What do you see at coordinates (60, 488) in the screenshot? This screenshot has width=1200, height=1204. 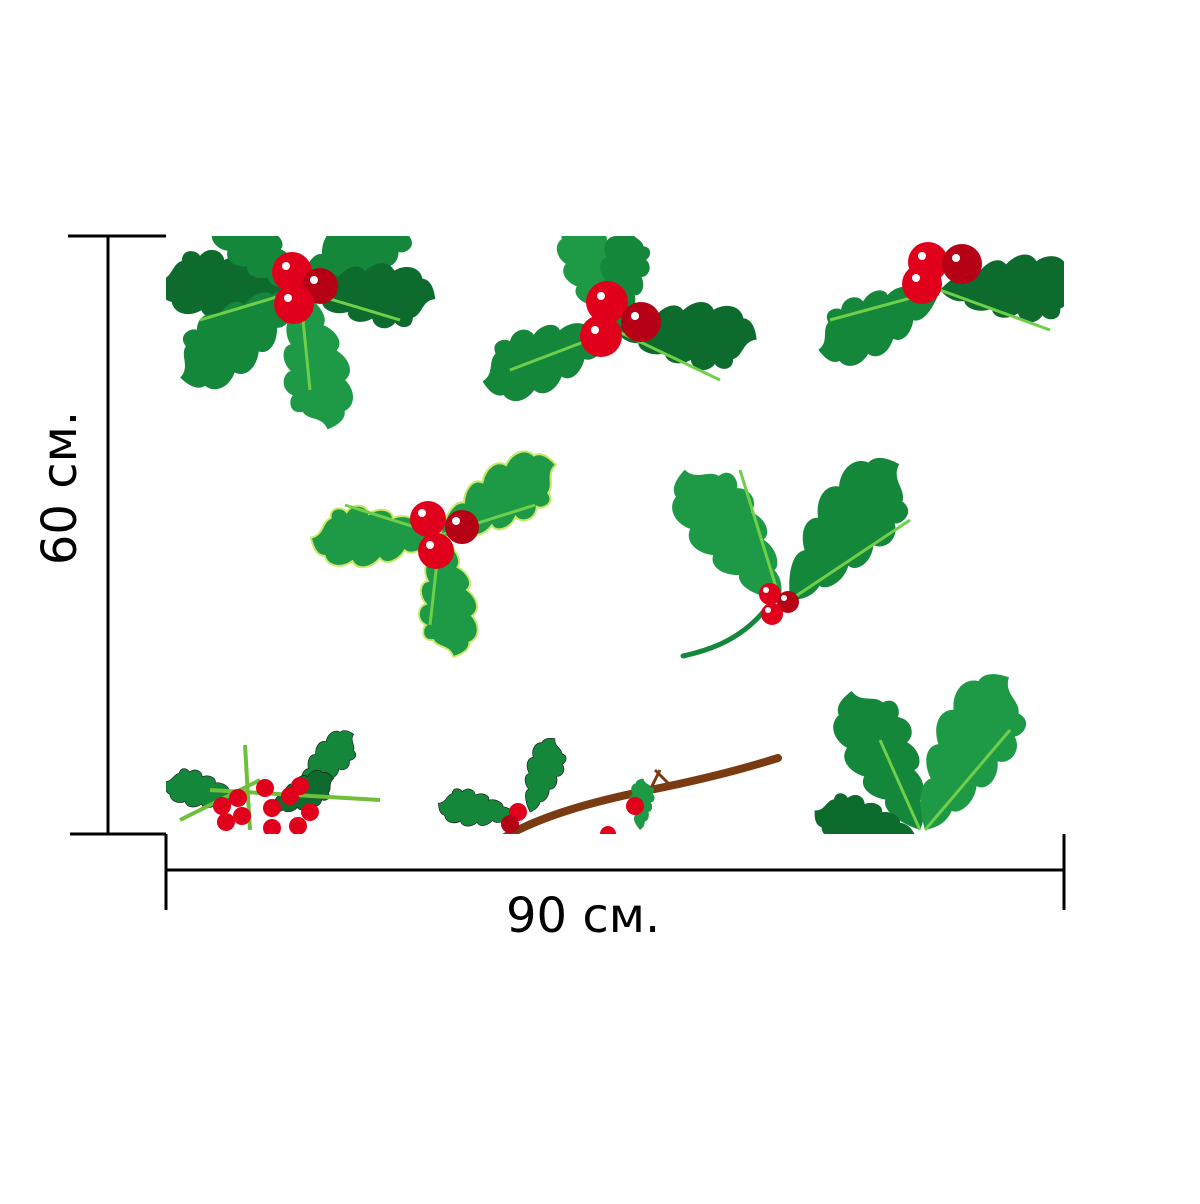 I see `height-label: 60 см.` at bounding box center [60, 488].